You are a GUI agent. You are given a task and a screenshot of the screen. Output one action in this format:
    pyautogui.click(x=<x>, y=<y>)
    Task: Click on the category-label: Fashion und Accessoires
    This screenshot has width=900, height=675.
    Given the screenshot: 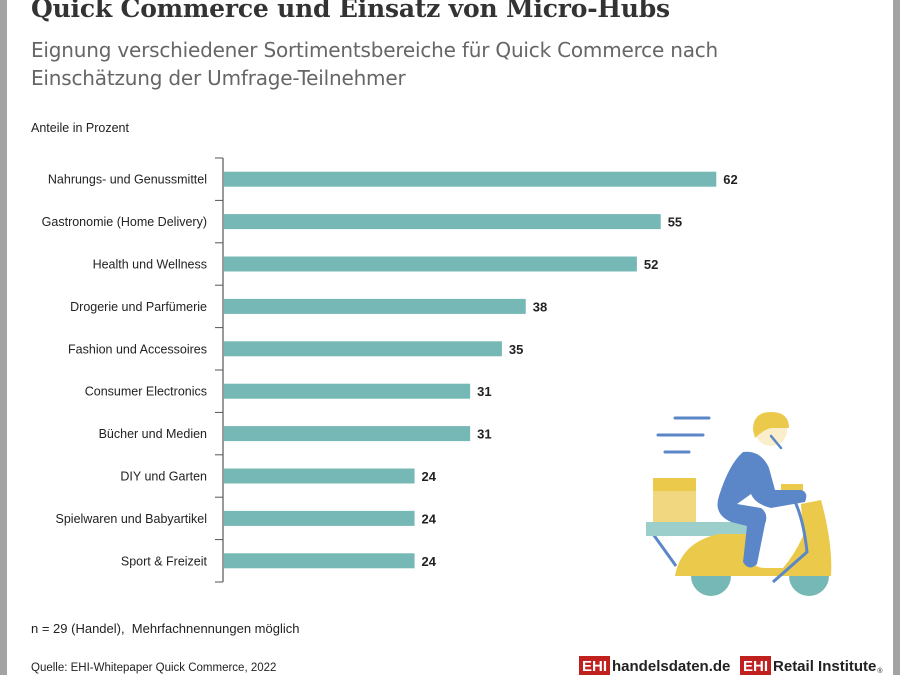 What is the action you would take?
    pyautogui.click(x=137, y=349)
    